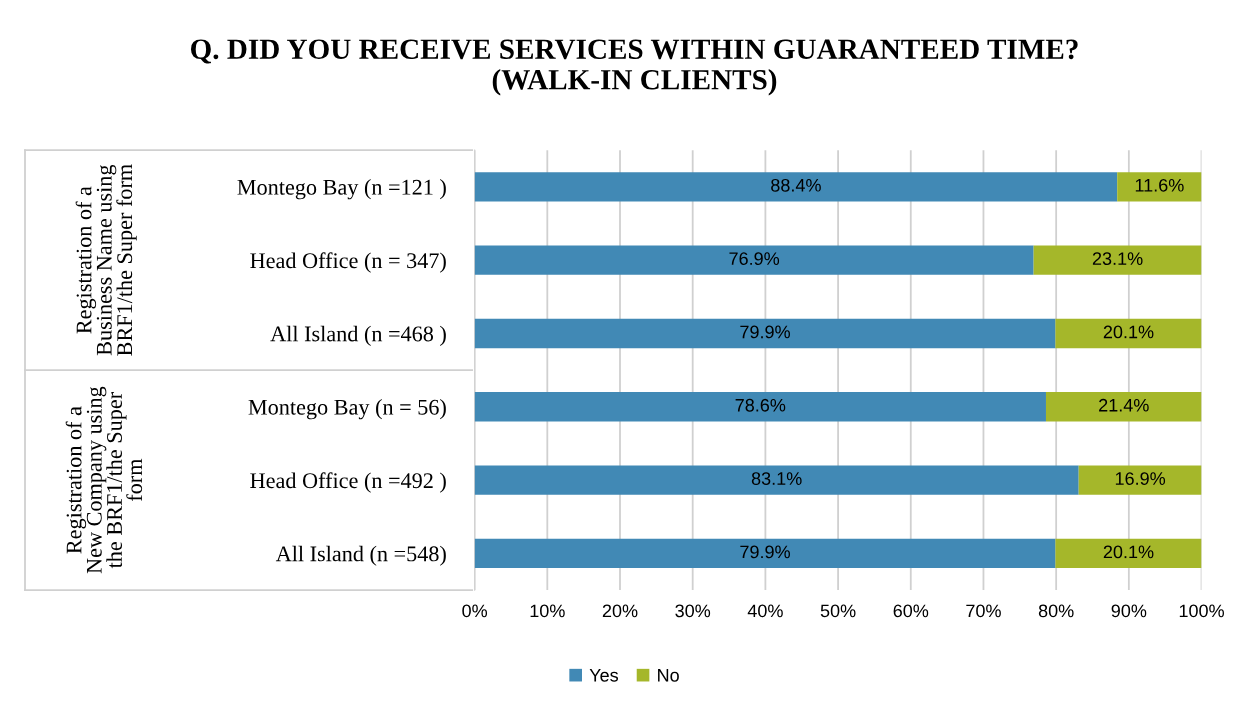 This screenshot has width=1249, height=705. What do you see at coordinates (347, 409) in the screenshot?
I see `y-tick-label: Montego Bay (n = 56)` at bounding box center [347, 409].